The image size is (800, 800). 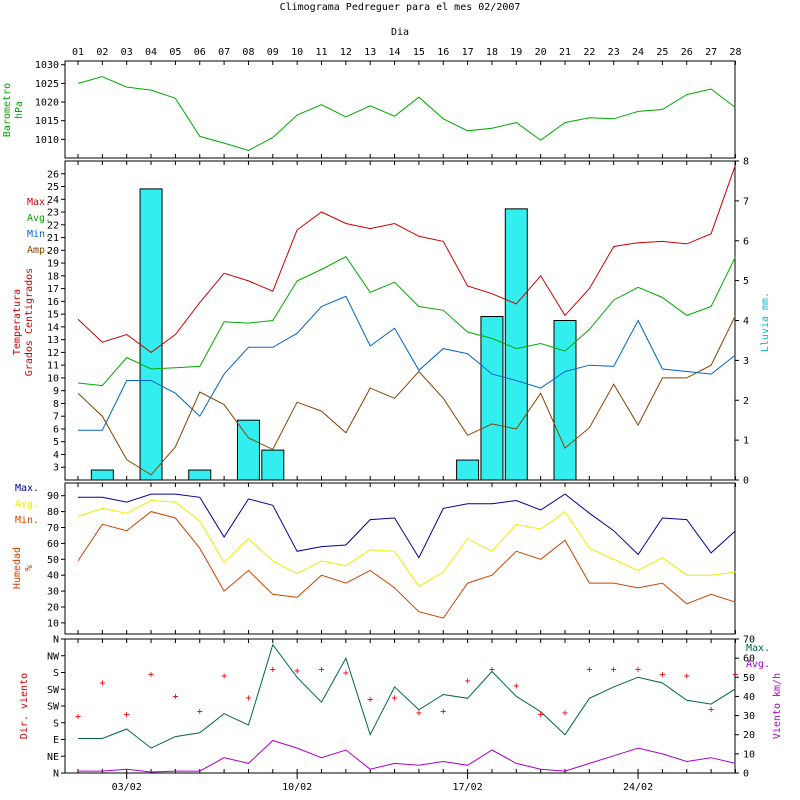 What do you see at coordinates (273, 52) in the screenshot?
I see `day-tick-label: 09` at bounding box center [273, 52].